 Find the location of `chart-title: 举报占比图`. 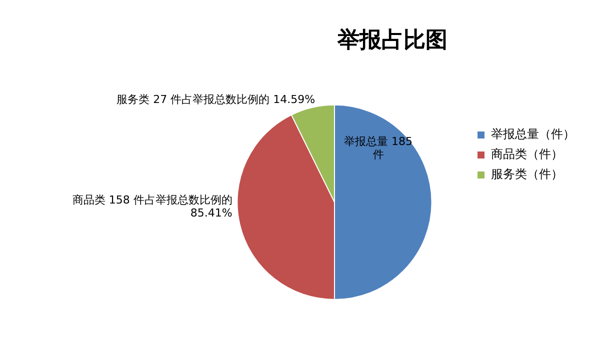

chart-title: 举报占比图 is located at coordinates (392, 39).